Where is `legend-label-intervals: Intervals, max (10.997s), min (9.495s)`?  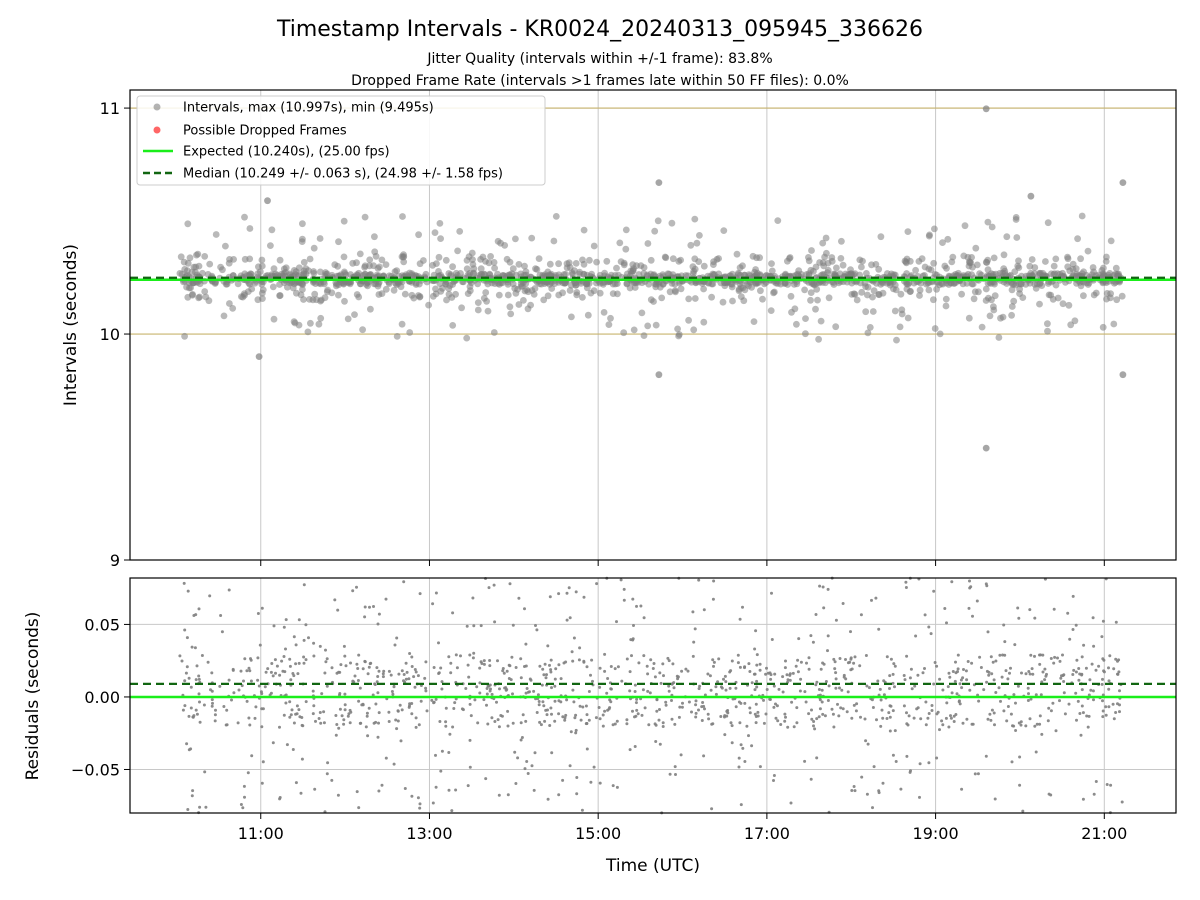 legend-label-intervals: Intervals, max (10.997s), min (9.495s) is located at coordinates (308, 108).